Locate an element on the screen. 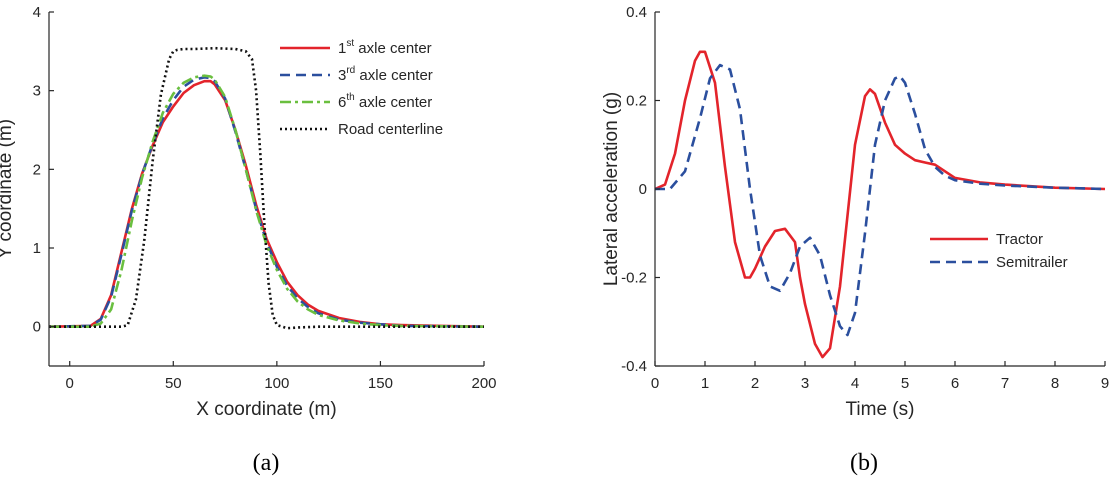  x-tick-label: 9 is located at coordinates (1105, 383).